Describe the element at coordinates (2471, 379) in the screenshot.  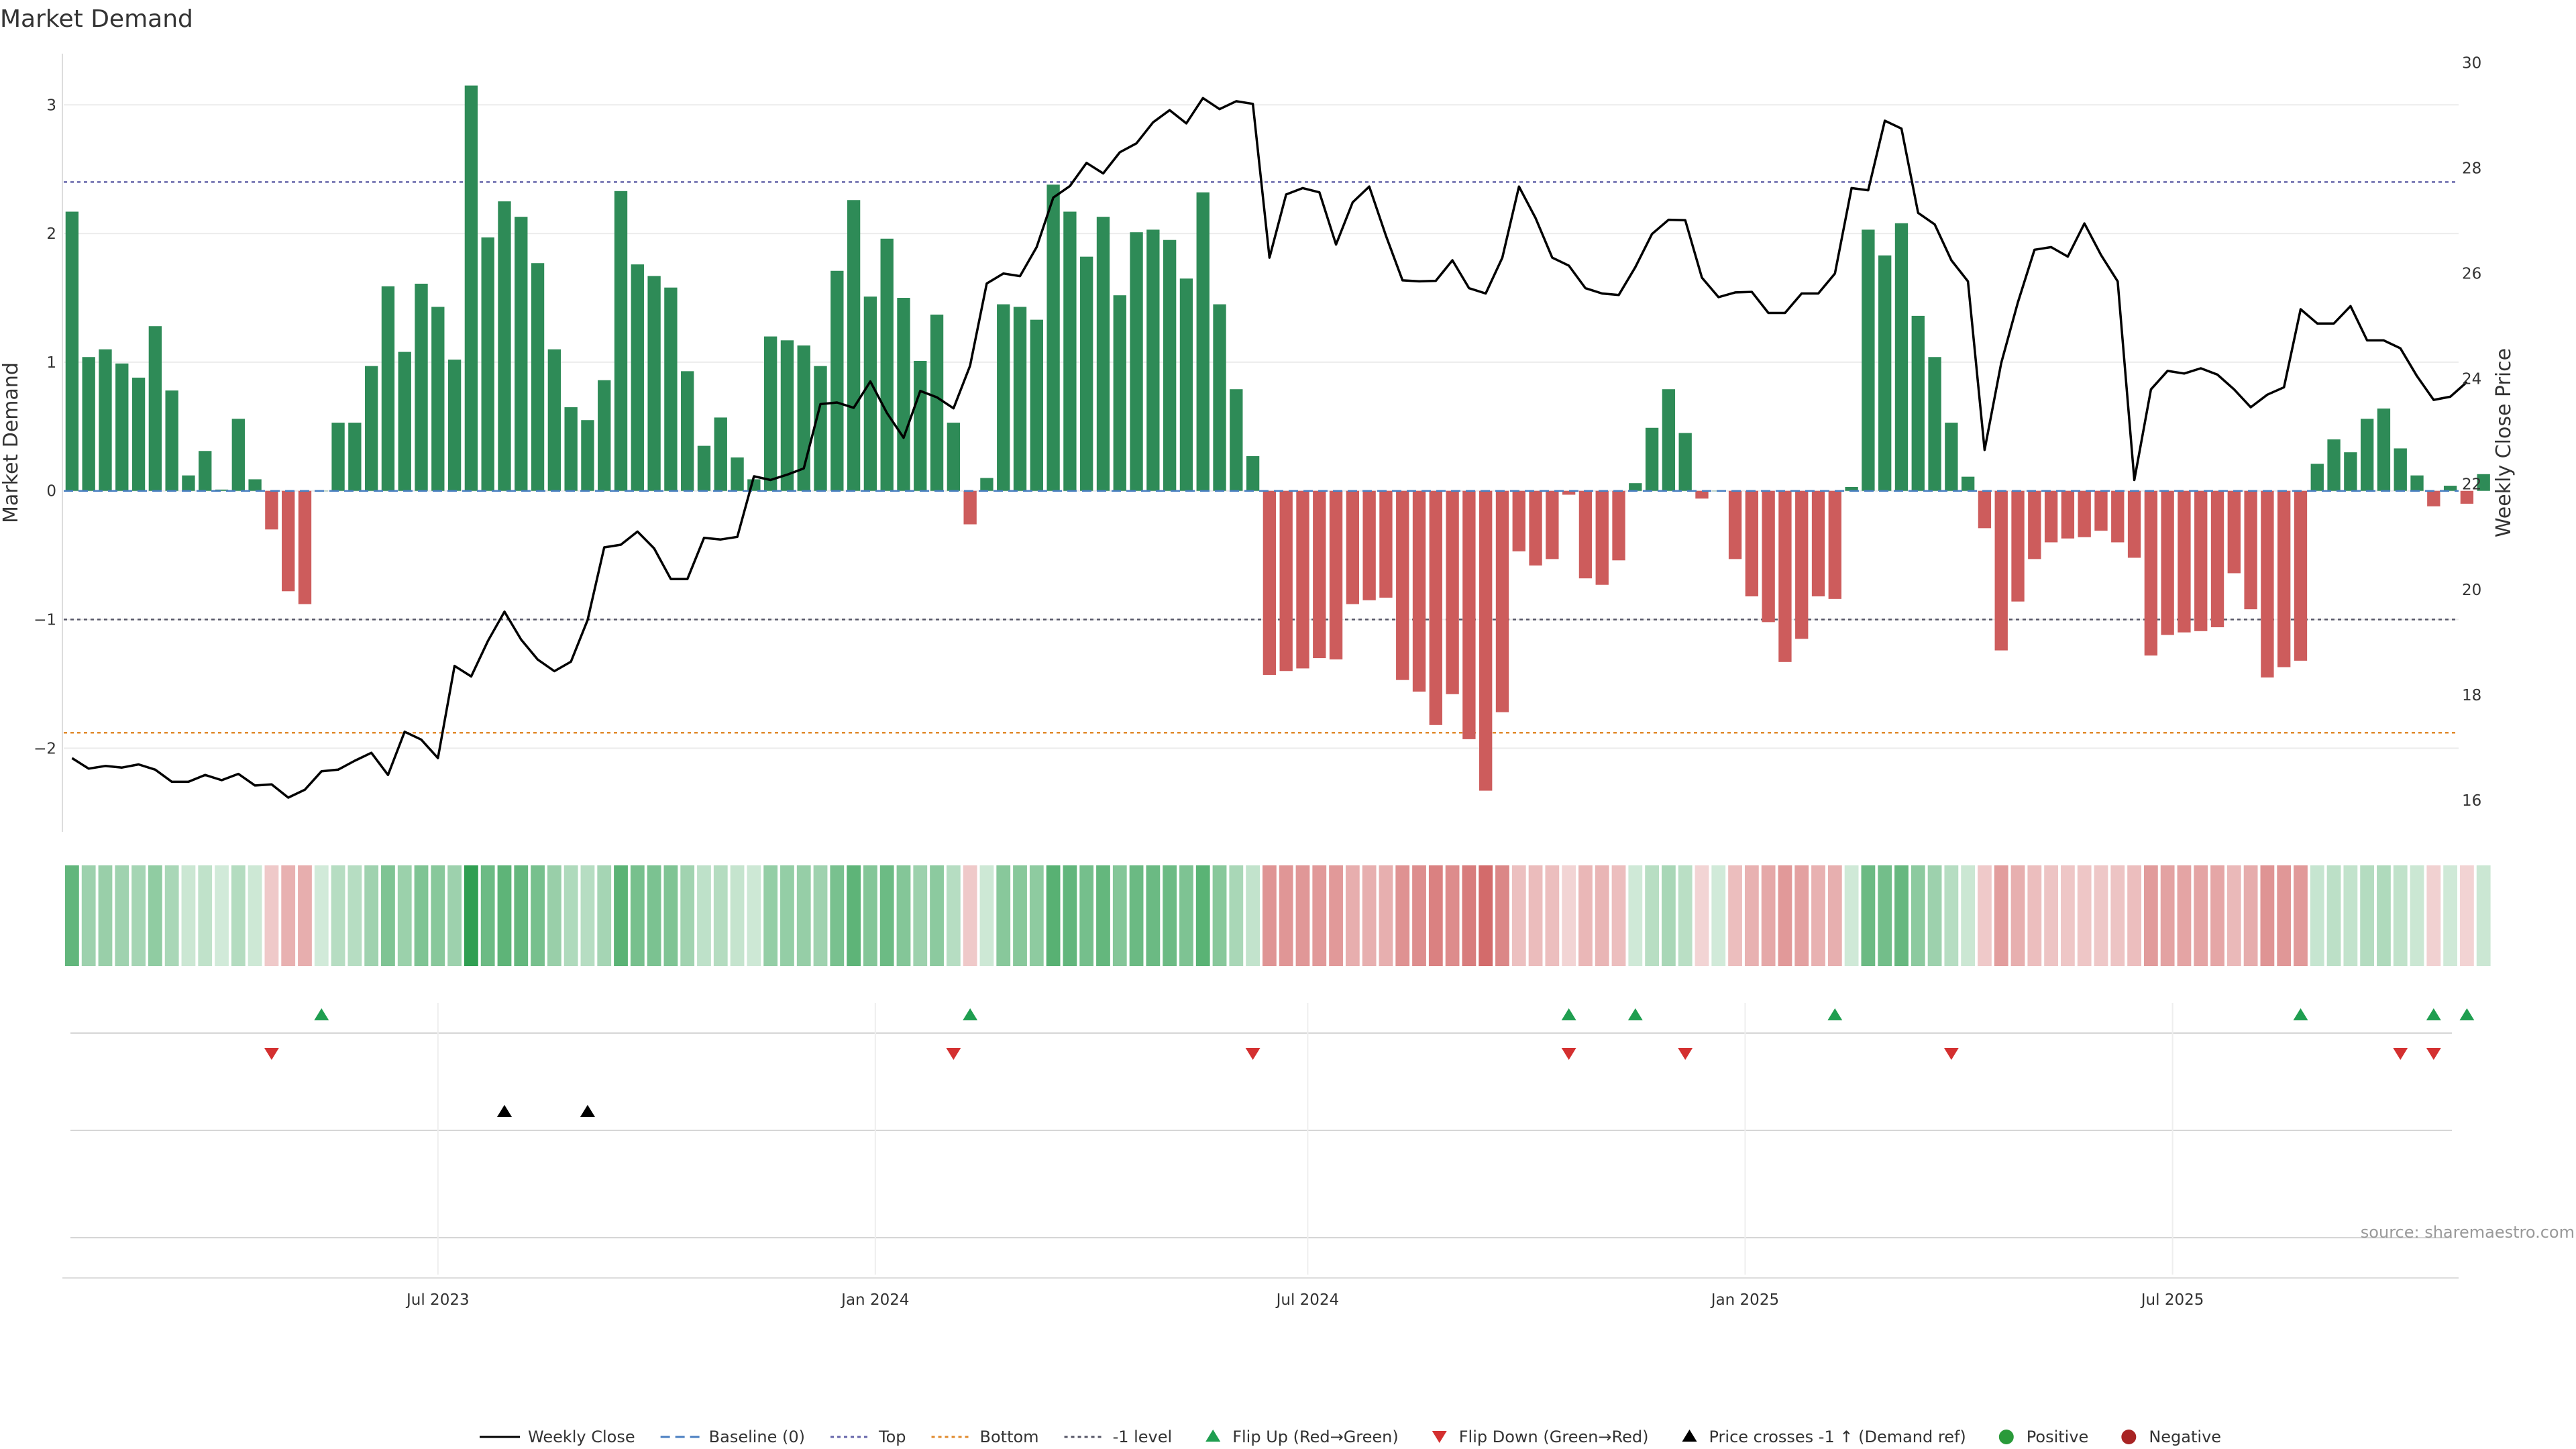
I see `y-tick-label-right: 24` at that location.